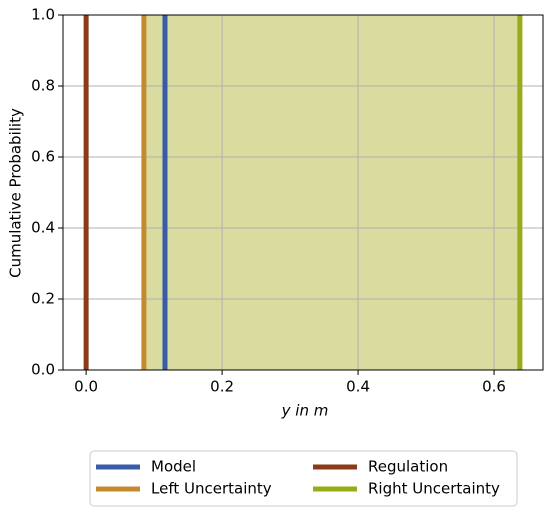  I want to click on legend-box, so click(303, 478).